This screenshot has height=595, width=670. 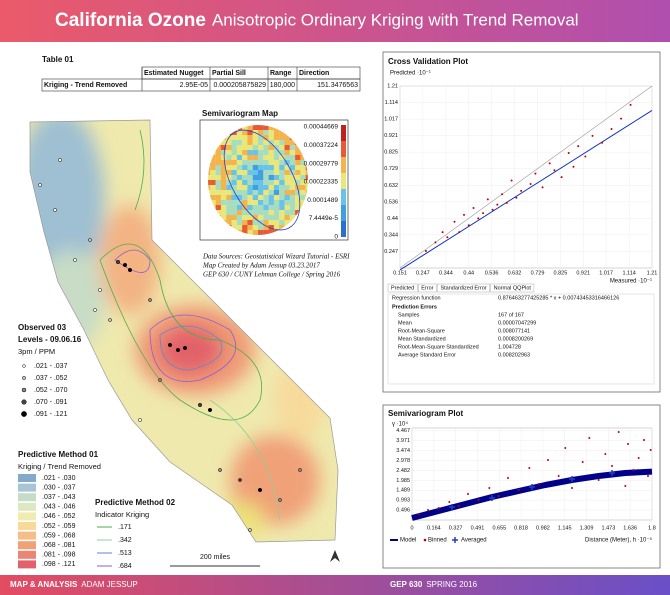 What do you see at coordinates (427, 288) in the screenshot?
I see `cv-tab: Error` at bounding box center [427, 288].